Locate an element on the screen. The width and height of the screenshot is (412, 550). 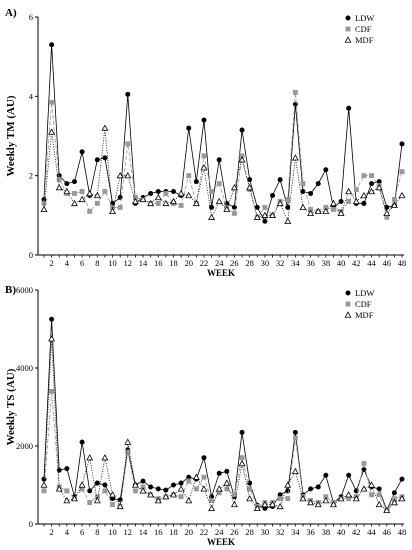
panel-b-x-tick-label: 18 is located at coordinates (173, 532).